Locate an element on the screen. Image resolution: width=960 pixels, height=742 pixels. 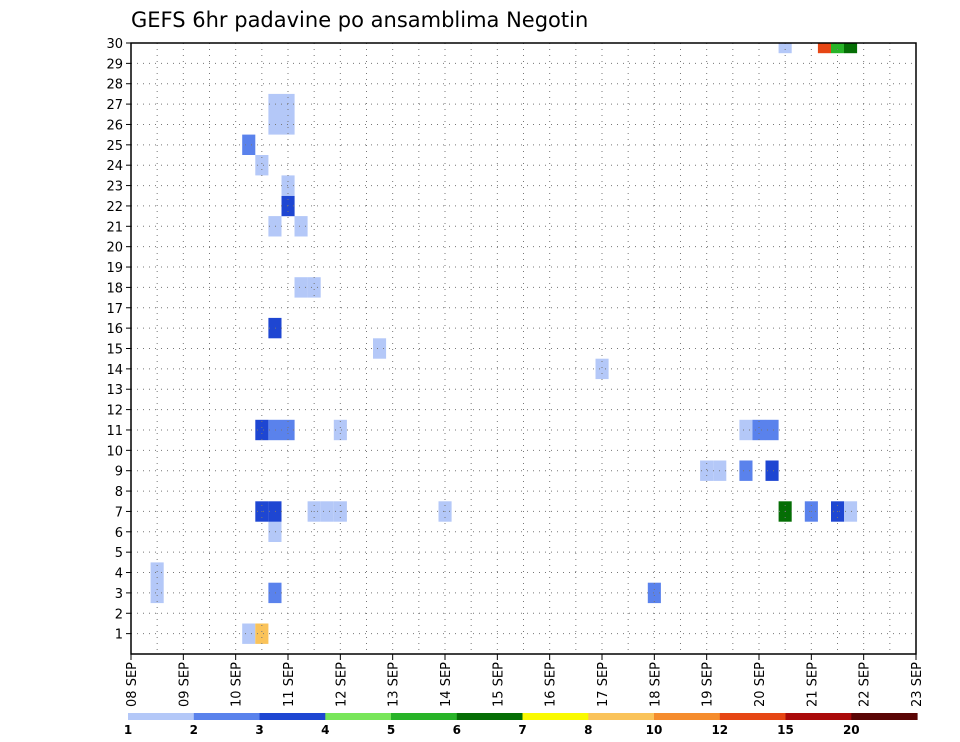
y-tick-label: 17 is located at coordinates (114, 309).